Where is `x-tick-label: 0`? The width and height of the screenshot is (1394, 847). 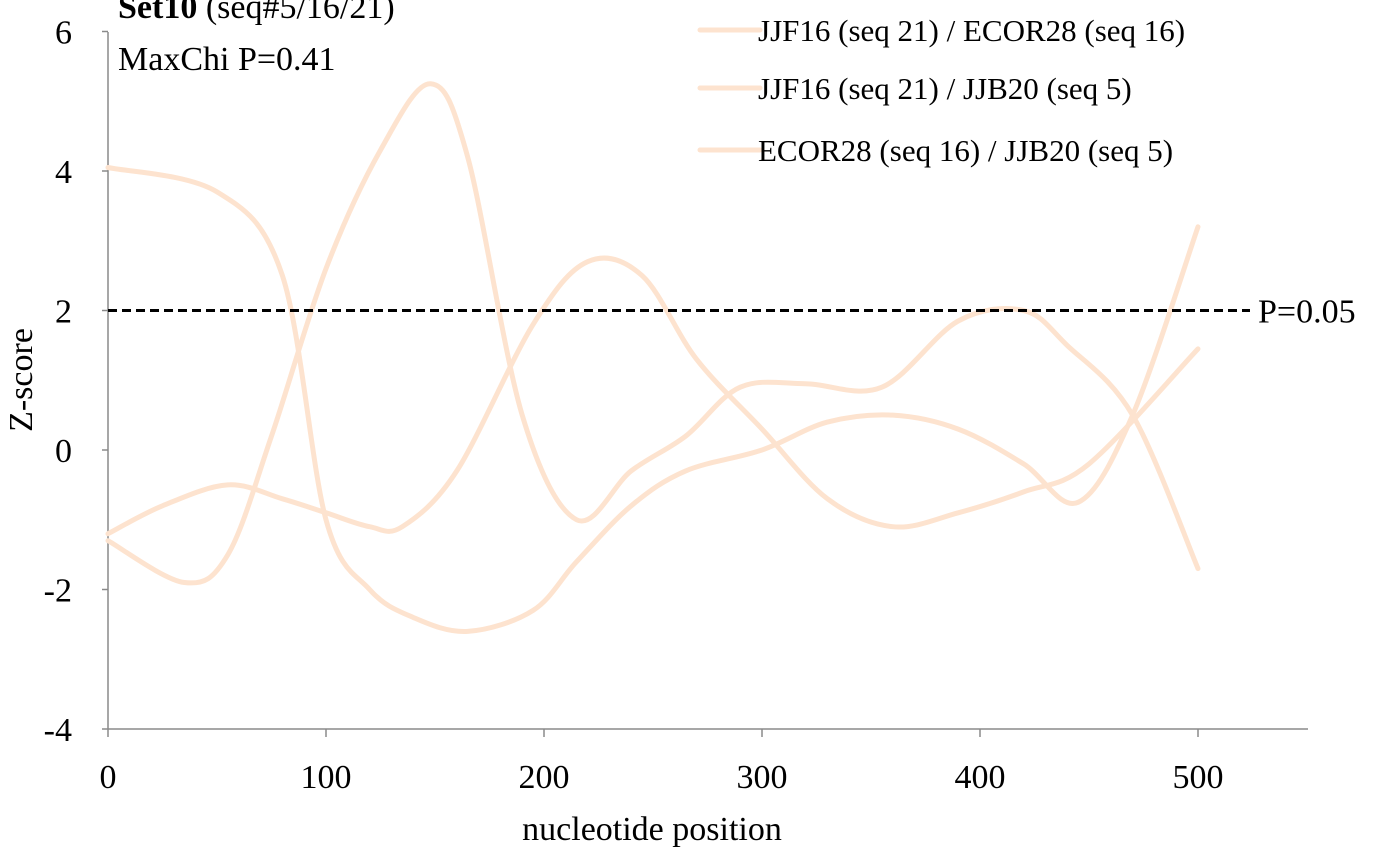 x-tick-label: 0 is located at coordinates (108, 777).